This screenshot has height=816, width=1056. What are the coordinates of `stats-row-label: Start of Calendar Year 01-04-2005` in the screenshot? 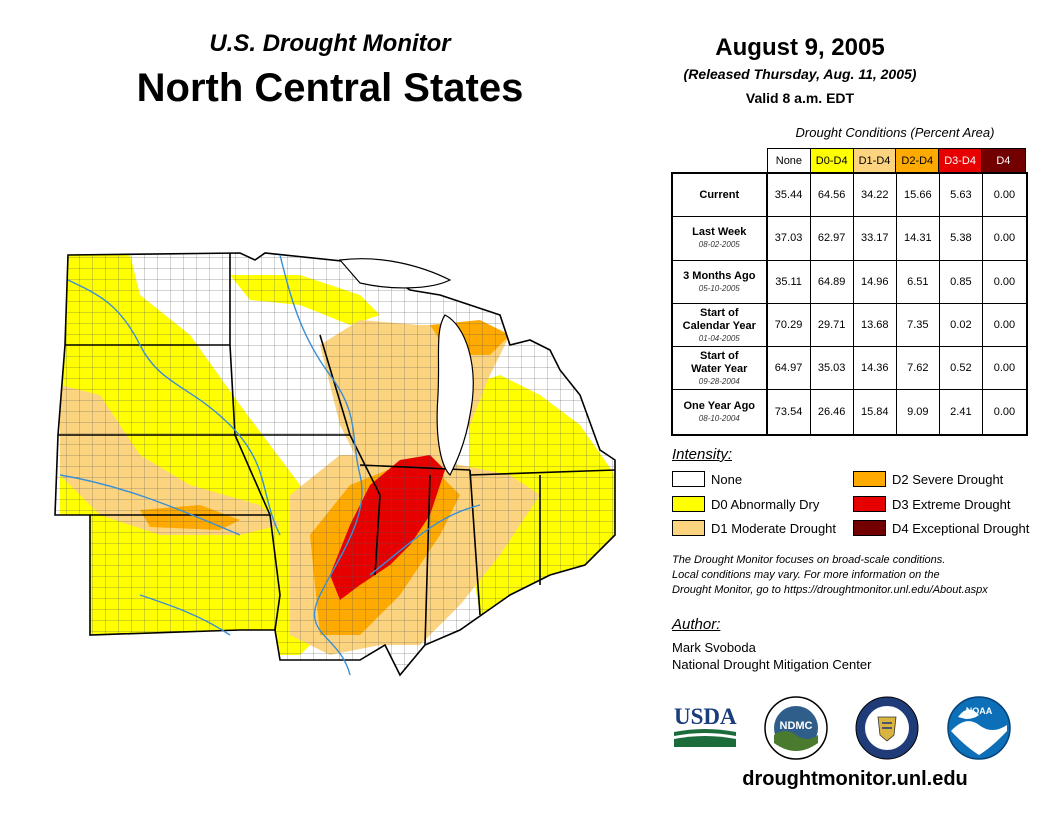 It's located at (720, 325).